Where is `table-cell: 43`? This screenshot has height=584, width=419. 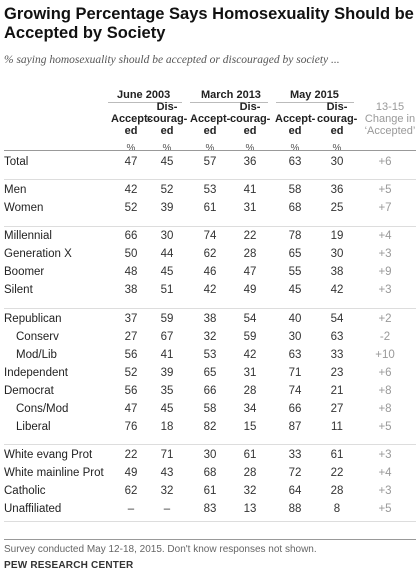 table-cell: 43 is located at coordinates (167, 473).